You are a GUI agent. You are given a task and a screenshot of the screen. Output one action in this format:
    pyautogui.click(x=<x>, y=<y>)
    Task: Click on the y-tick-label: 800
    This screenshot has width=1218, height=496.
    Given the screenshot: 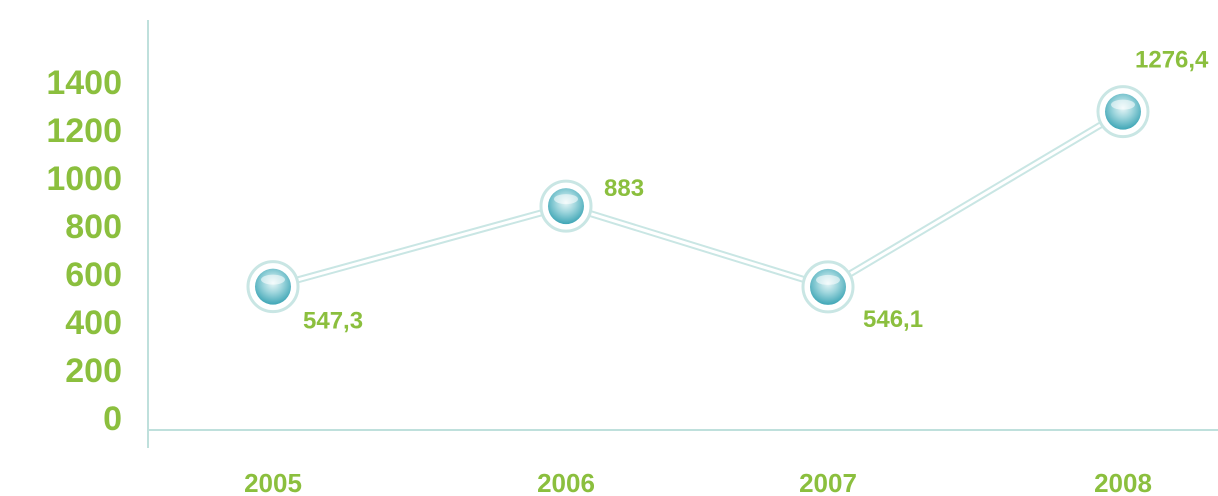 What is the action you would take?
    pyautogui.click(x=93, y=227)
    